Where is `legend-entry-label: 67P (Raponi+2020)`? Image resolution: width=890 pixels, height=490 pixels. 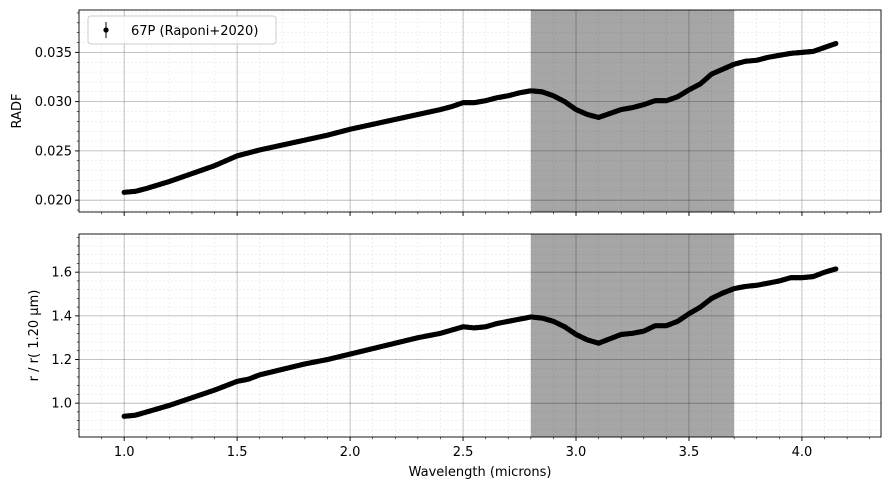
legend-entry-label: 67P (Raponi+2020) is located at coordinates (194, 31).